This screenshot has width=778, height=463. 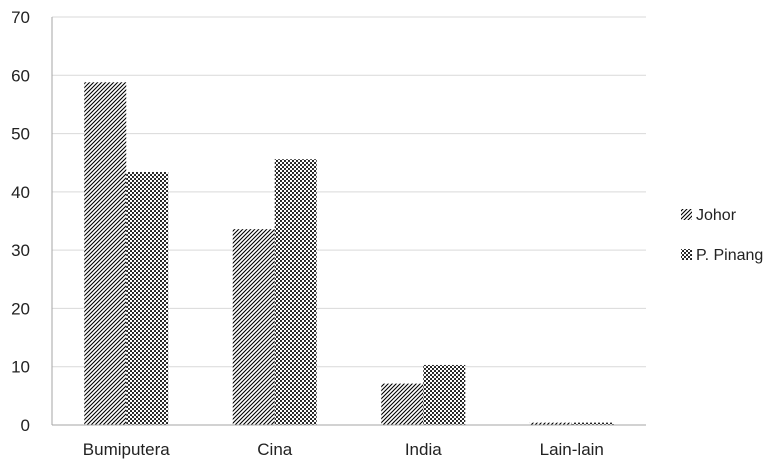 What do you see at coordinates (423, 449) in the screenshot?
I see `x-tick-label: India` at bounding box center [423, 449].